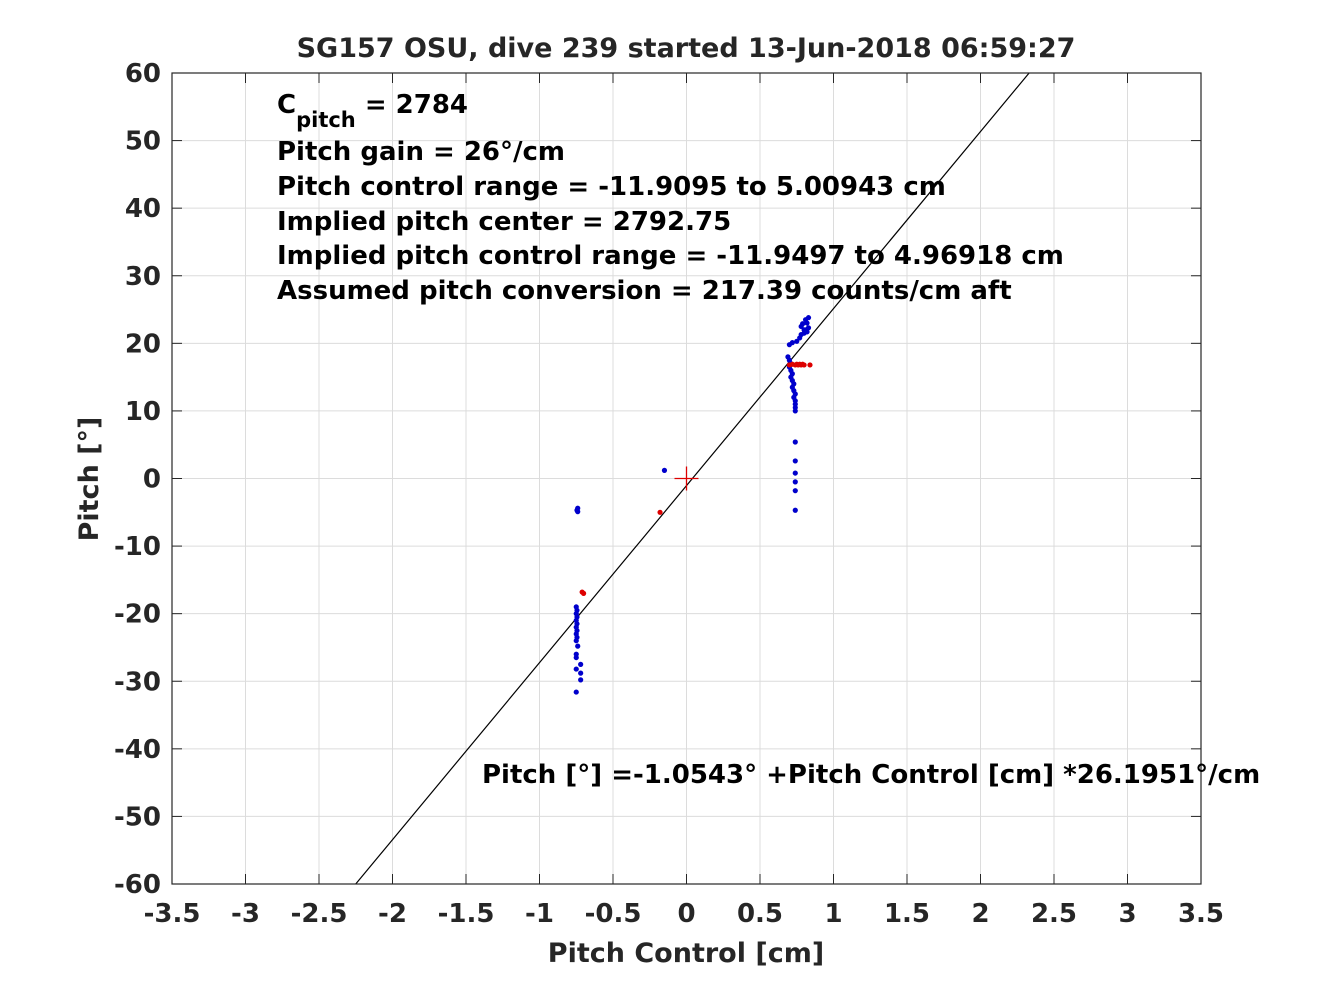 The width and height of the screenshot is (1328, 996). I want to click on x-tick-label: -2, so click(392, 914).